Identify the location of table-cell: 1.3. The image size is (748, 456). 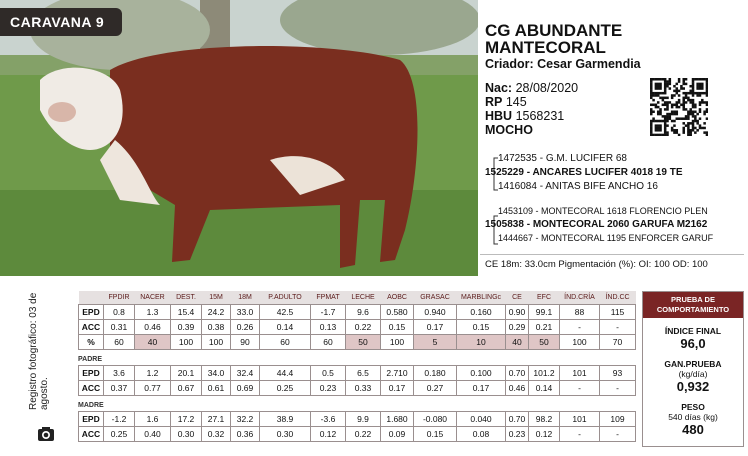
(152, 312).